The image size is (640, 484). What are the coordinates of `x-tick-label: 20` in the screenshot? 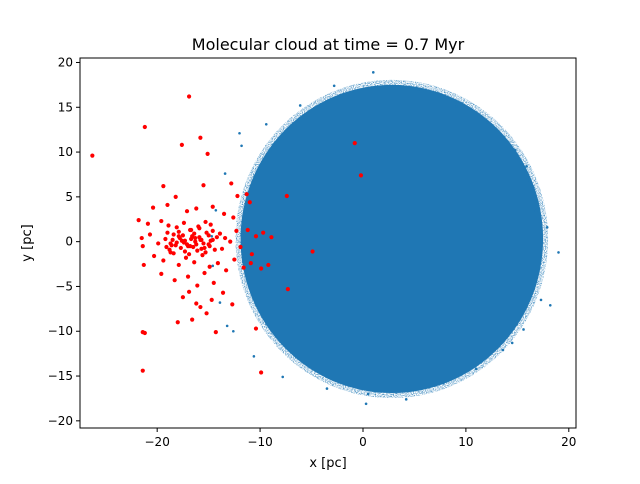 It's located at (568, 442).